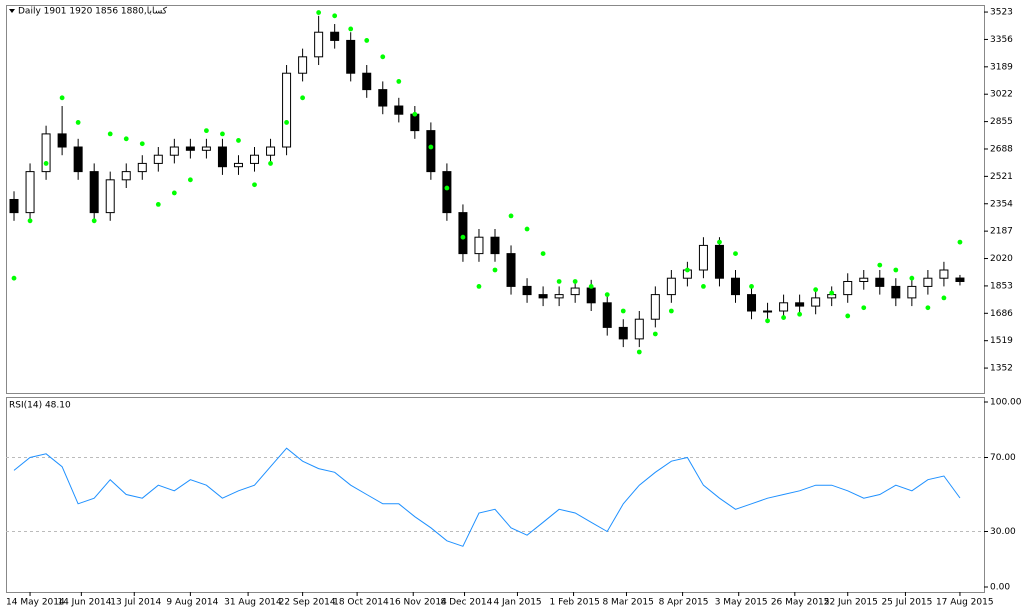 The width and height of the screenshot is (1024, 614). What do you see at coordinates (12, 11) in the screenshot?
I see `menu-arrow` at bounding box center [12, 11].